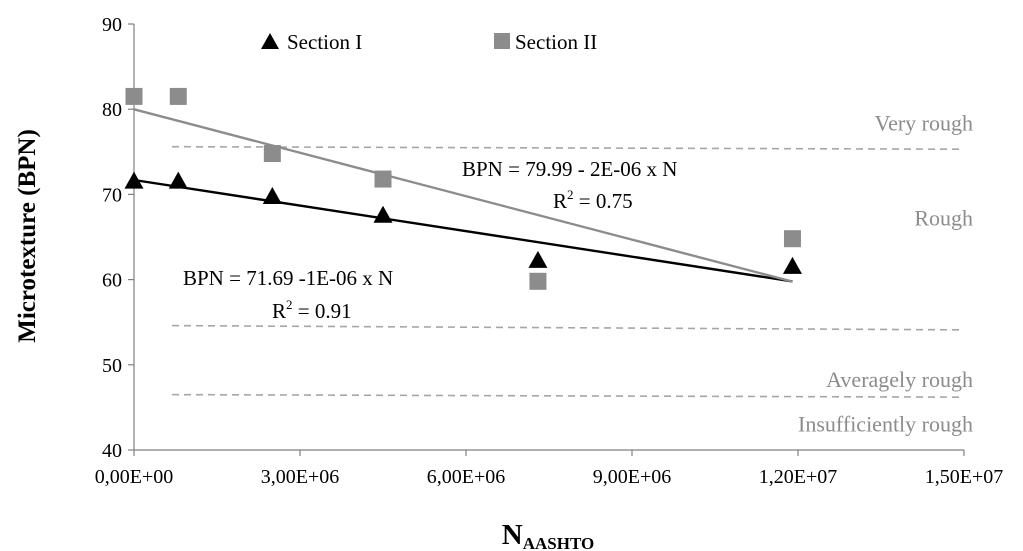 The width and height of the screenshot is (1023, 551). I want to click on x-tick-label-5: 1,50E+07, so click(964, 477).